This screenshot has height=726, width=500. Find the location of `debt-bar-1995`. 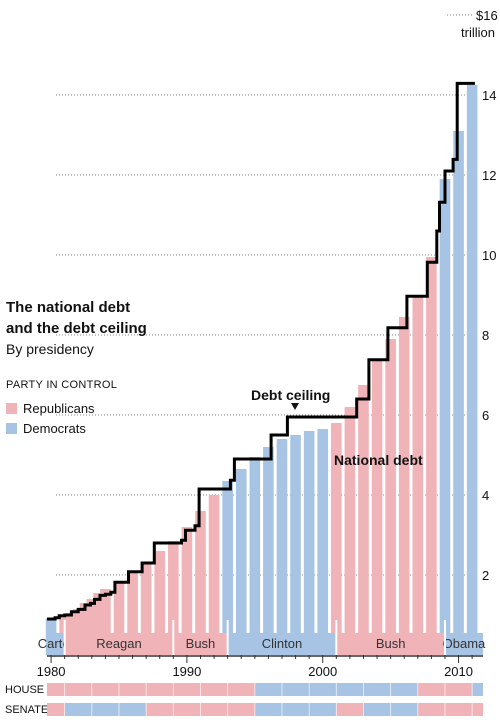

debt-bar-1995 is located at coordinates (255, 556).